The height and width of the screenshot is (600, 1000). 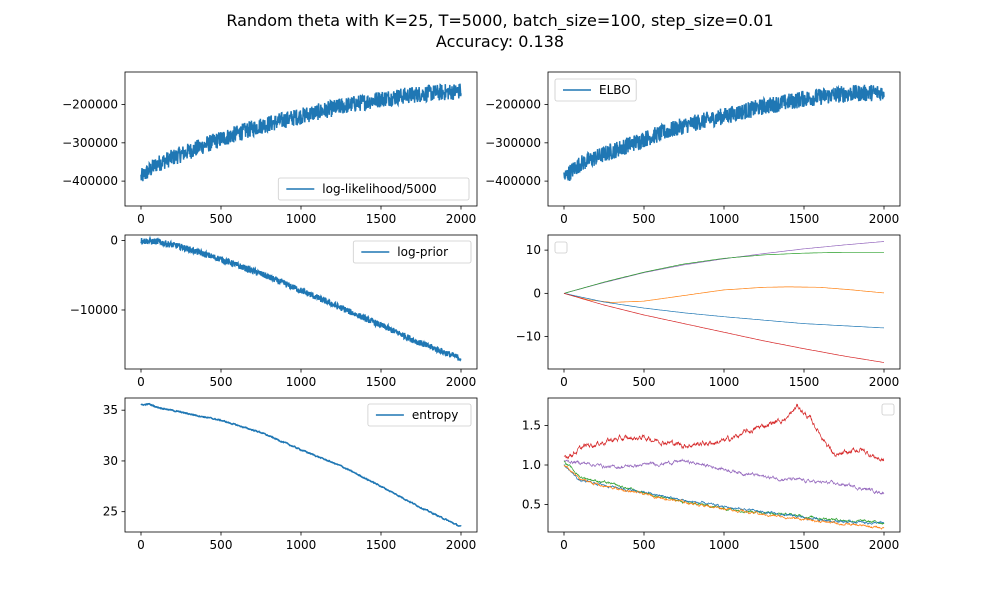 What do you see at coordinates (110, 461) in the screenshot?
I see `y-tick-label: 30` at bounding box center [110, 461].